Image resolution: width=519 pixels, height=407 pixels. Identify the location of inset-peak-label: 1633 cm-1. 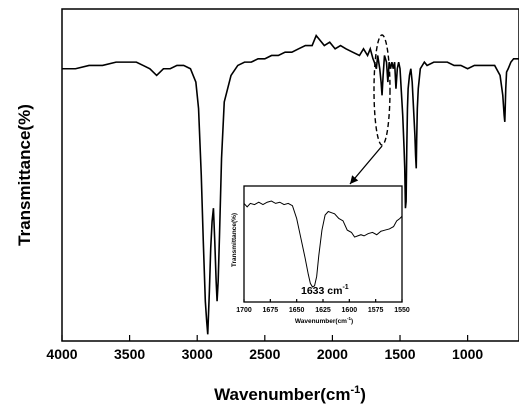
(325, 290).